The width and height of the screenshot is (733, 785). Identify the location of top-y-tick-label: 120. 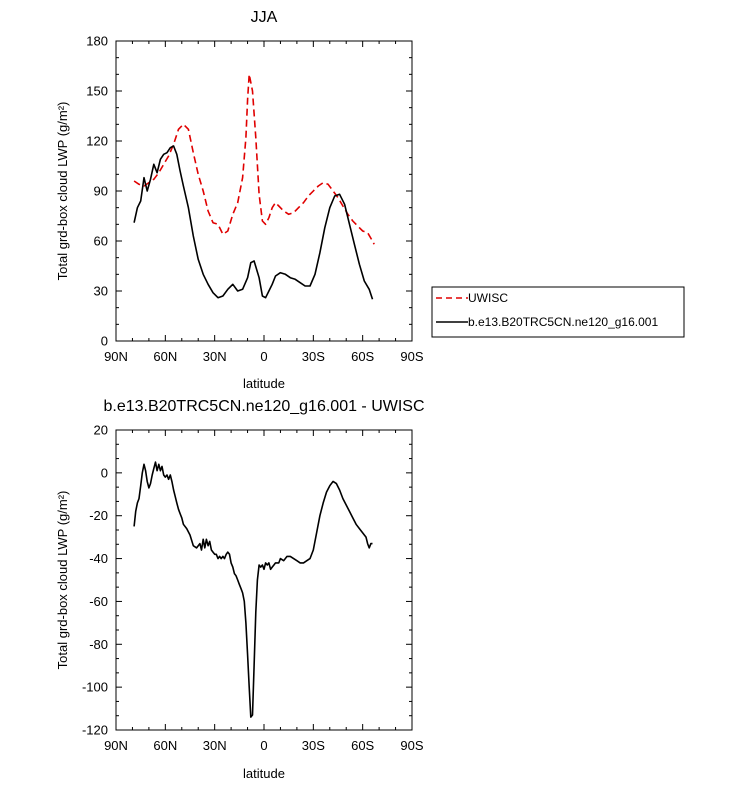
(97, 141).